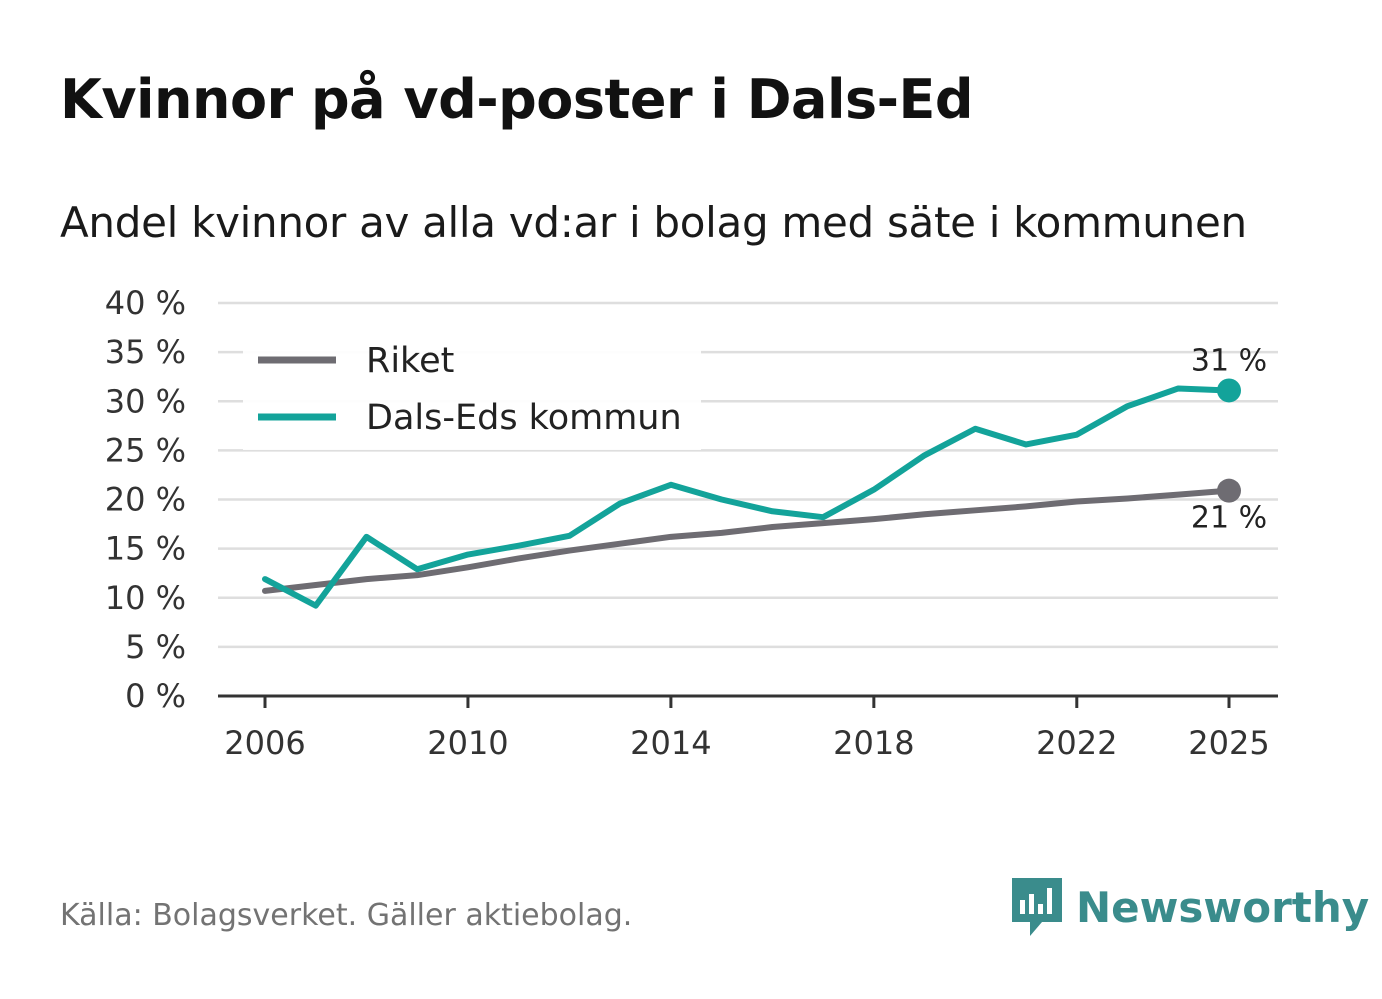 The image size is (1382, 999). I want to click on legend-label-riket: Riket, so click(410, 361).